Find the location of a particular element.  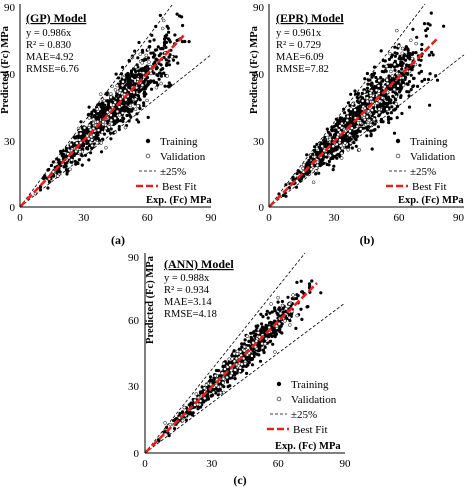

legend-validation-label: Validation is located at coordinates (433, 157).